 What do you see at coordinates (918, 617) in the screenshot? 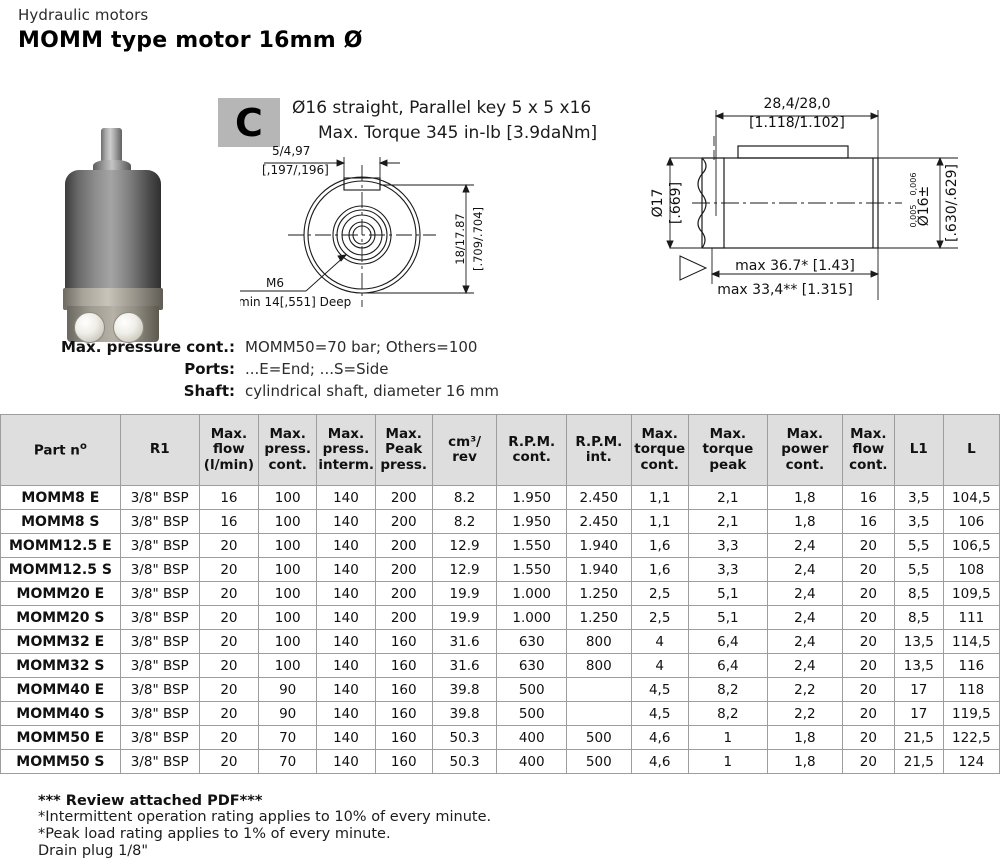
I see `cell-value: 8,5` at bounding box center [918, 617].